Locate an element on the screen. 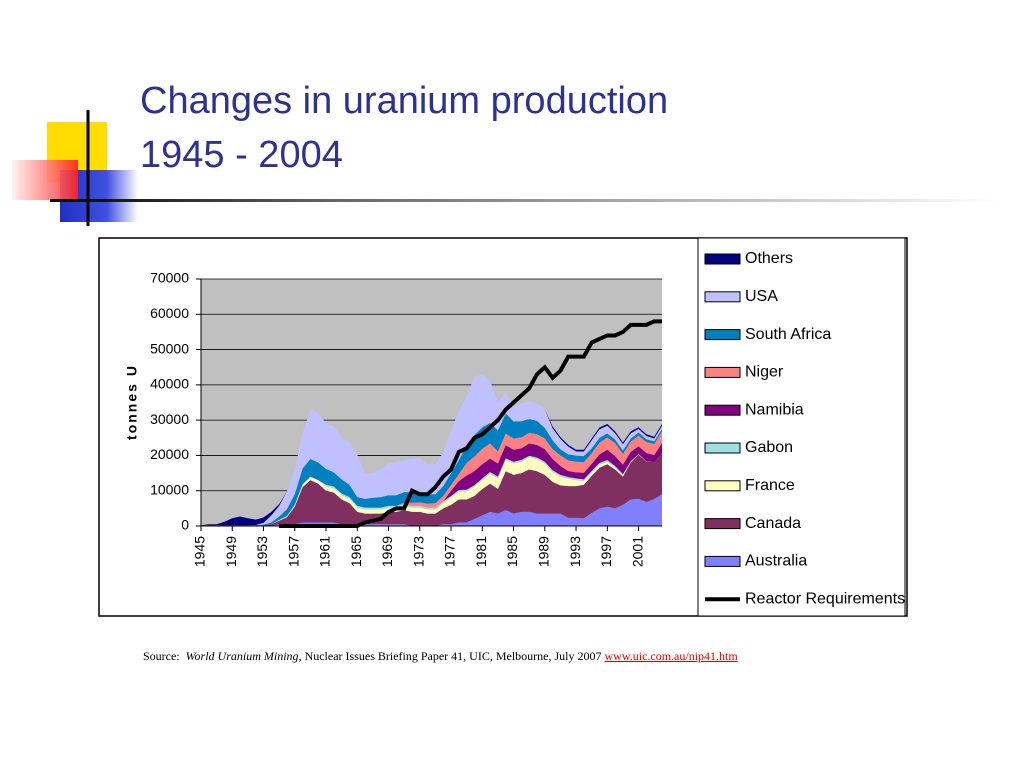 This screenshot has width=1024, height=768. y-tick-label: 30000 is located at coordinates (169, 419).